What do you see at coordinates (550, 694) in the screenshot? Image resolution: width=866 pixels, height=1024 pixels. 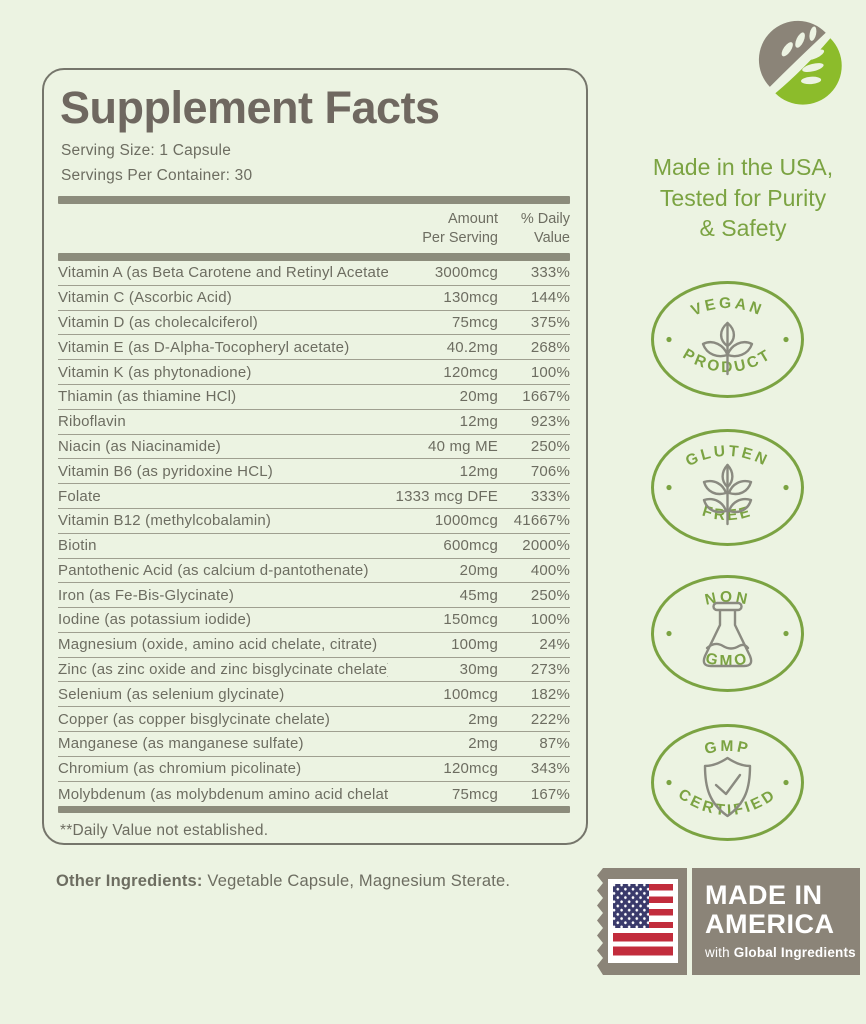 I see `nutrient-daily-value: 182%` at bounding box center [550, 694].